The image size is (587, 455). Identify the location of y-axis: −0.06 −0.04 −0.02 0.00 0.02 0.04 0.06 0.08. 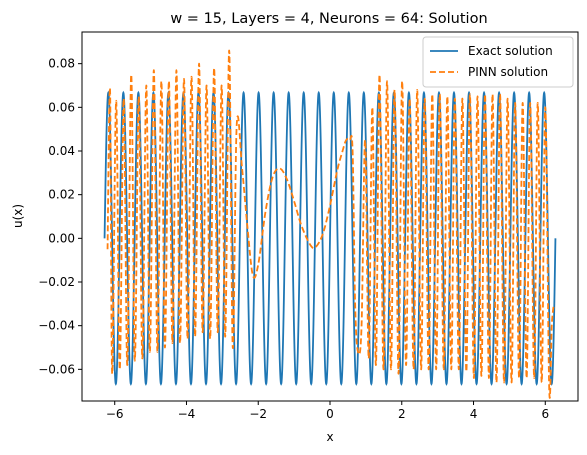
(60, 216).